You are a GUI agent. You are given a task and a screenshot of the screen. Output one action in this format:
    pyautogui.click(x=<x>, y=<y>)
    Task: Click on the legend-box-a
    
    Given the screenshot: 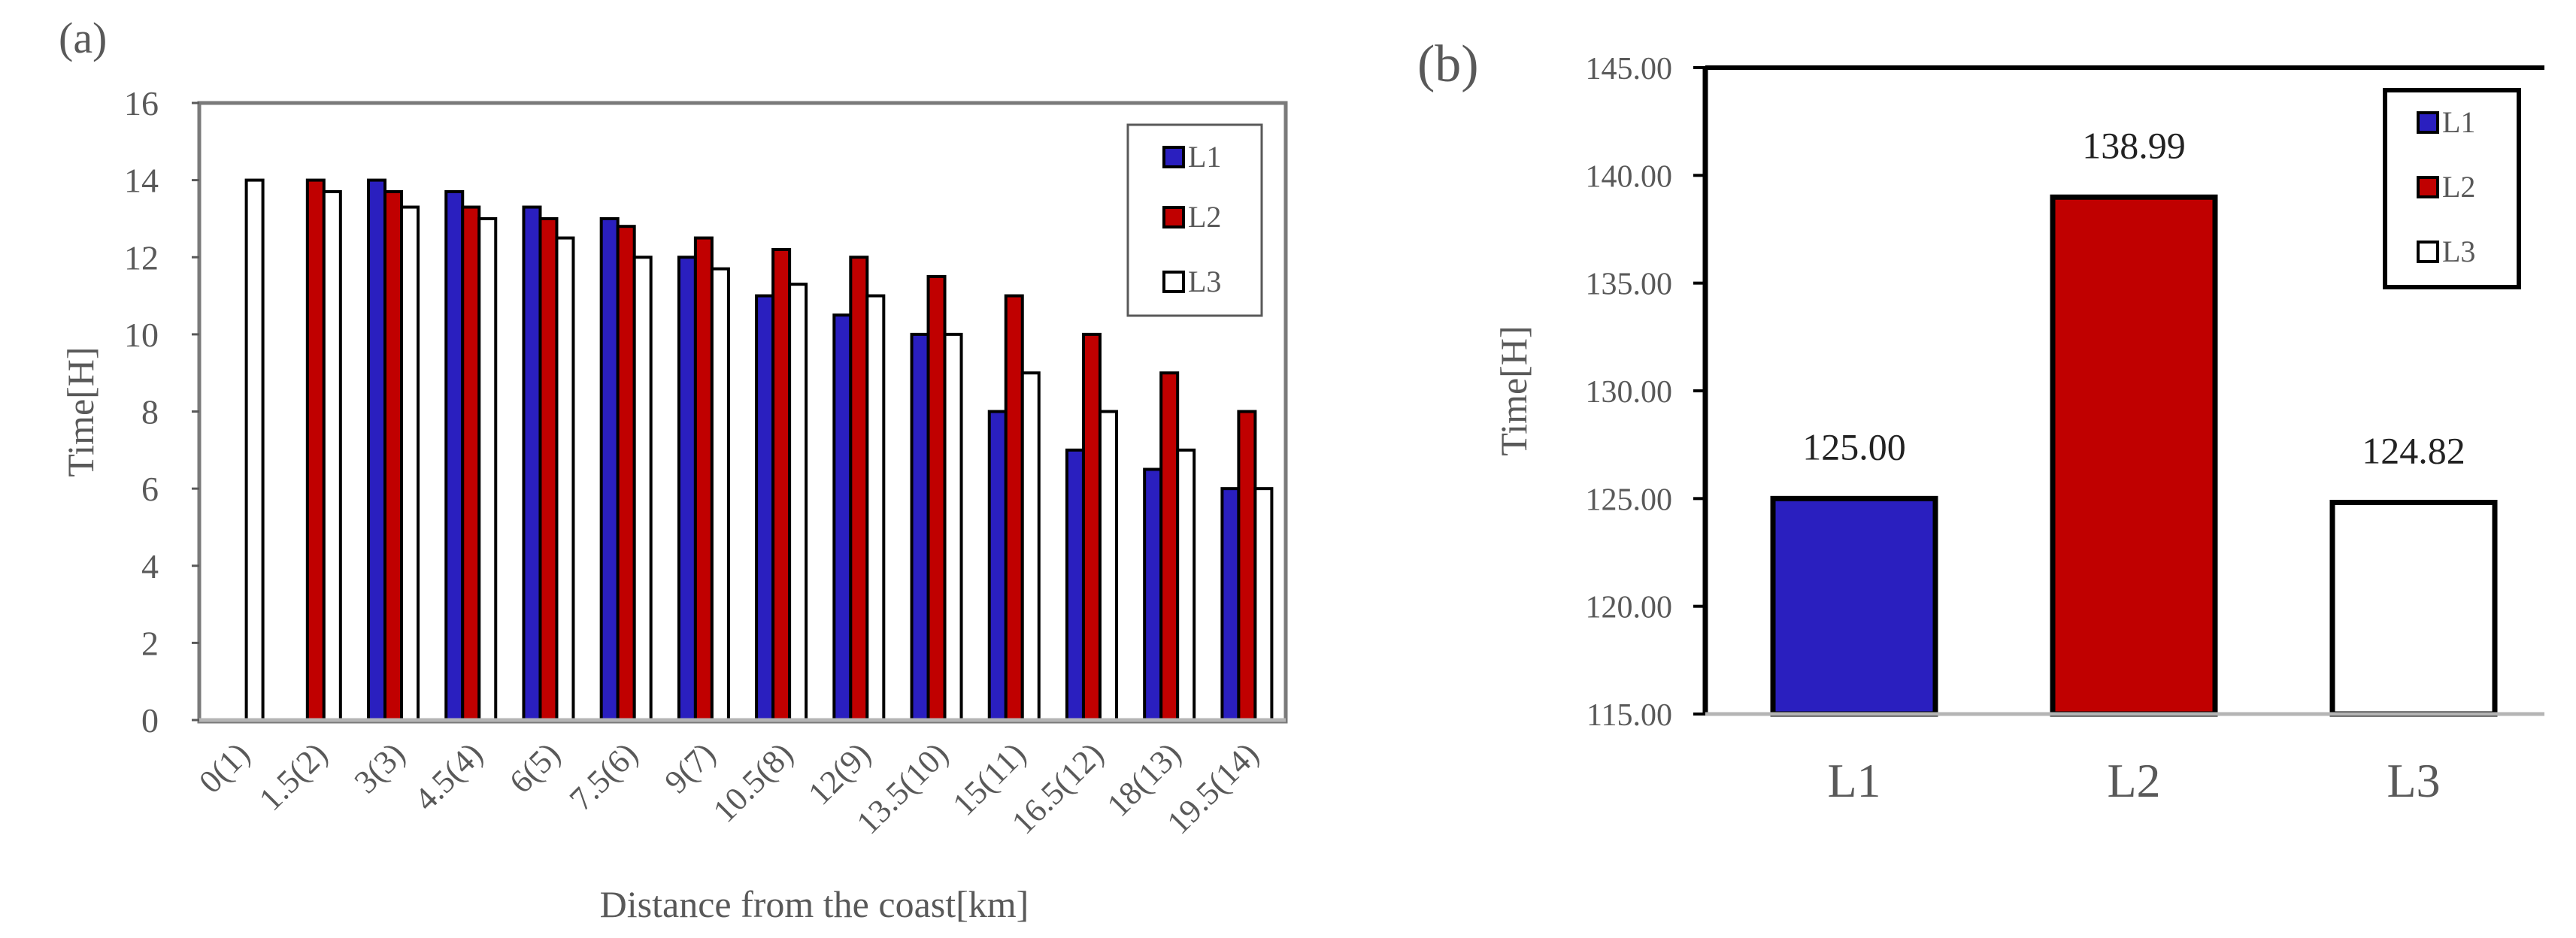 What is the action you would take?
    pyautogui.click(x=1194, y=220)
    